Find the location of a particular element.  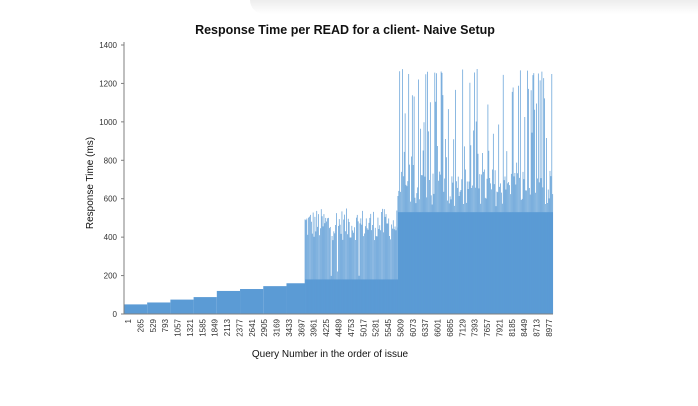

y-tick-label: 600 is located at coordinates (111, 199).